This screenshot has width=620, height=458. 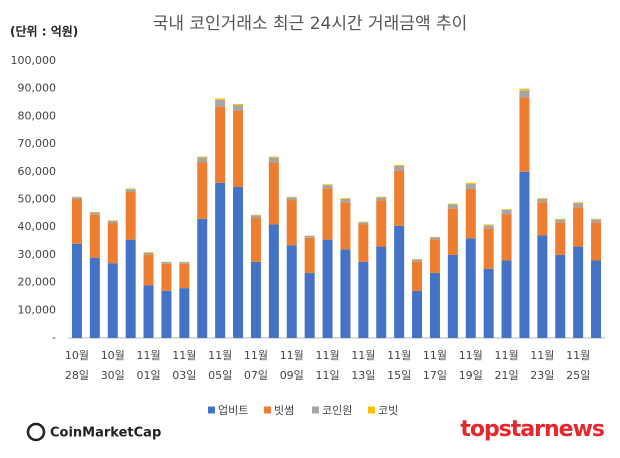 I want to click on legend-label: 코빗, so click(x=388, y=410).